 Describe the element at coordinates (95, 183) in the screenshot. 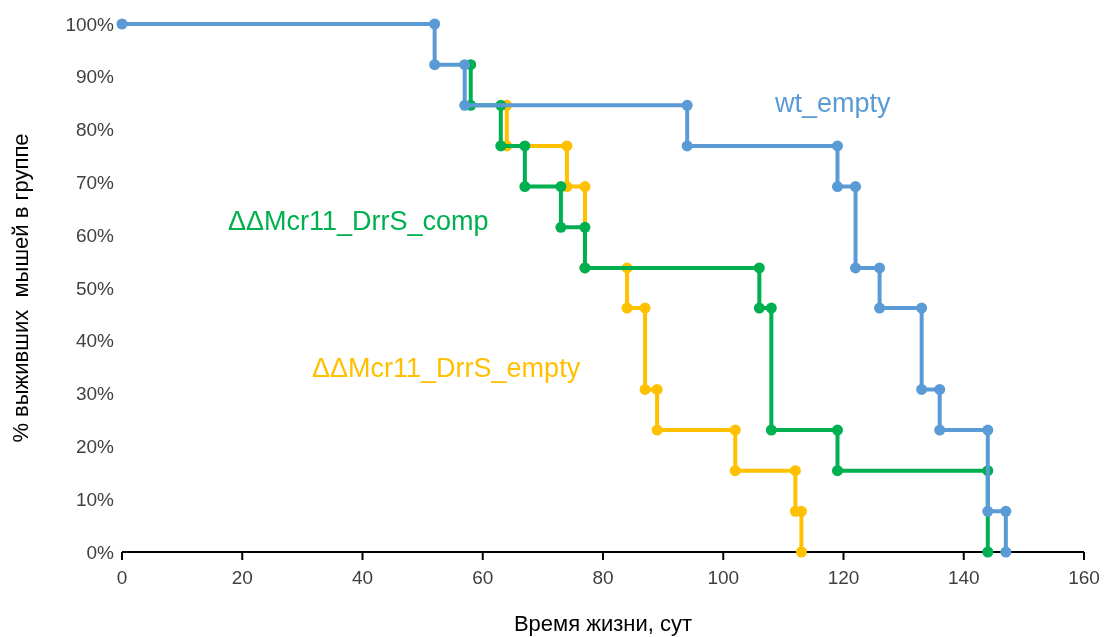

I see `y-tick-label: 70%` at that location.